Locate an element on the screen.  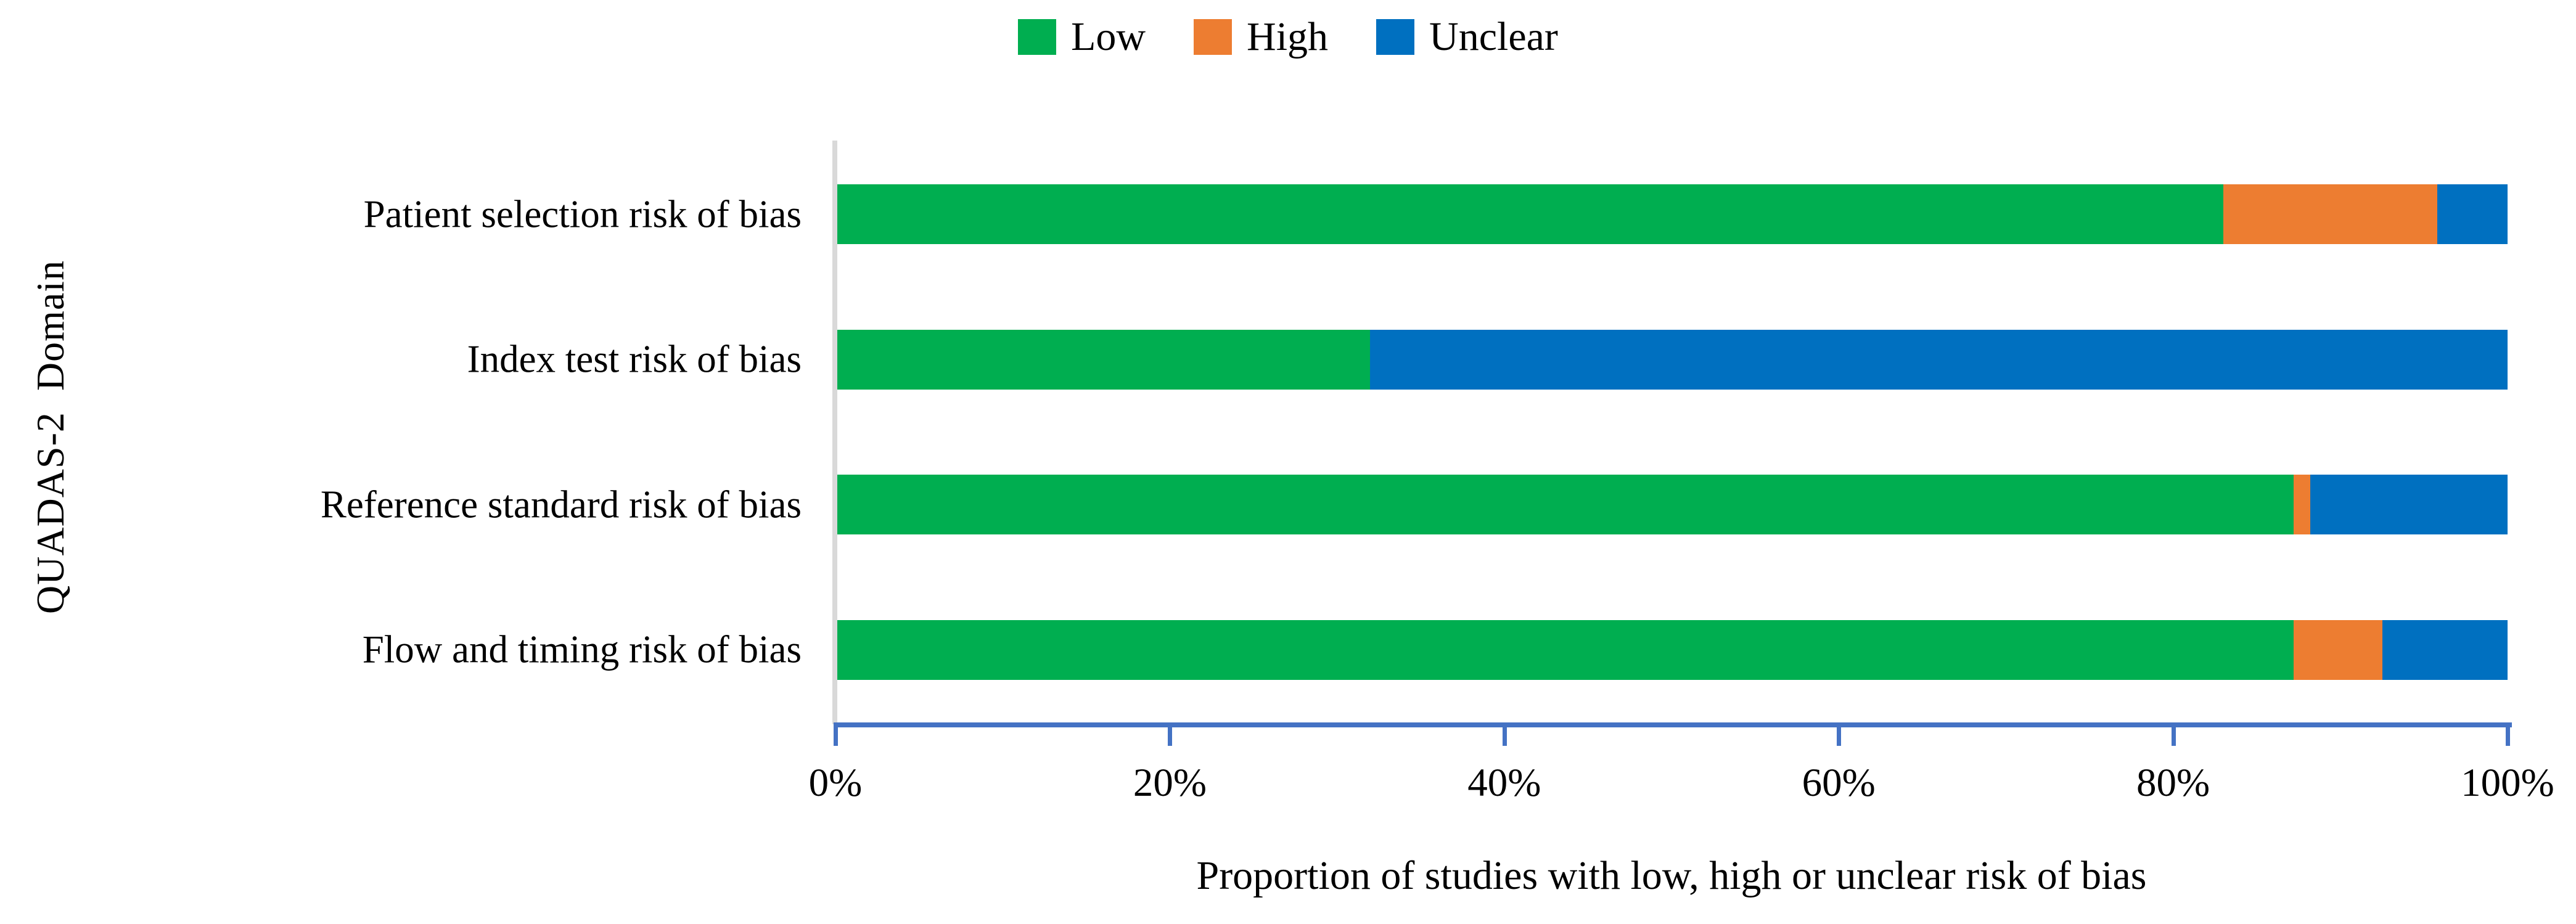
legend-swatch-high is located at coordinates (1214, 37).